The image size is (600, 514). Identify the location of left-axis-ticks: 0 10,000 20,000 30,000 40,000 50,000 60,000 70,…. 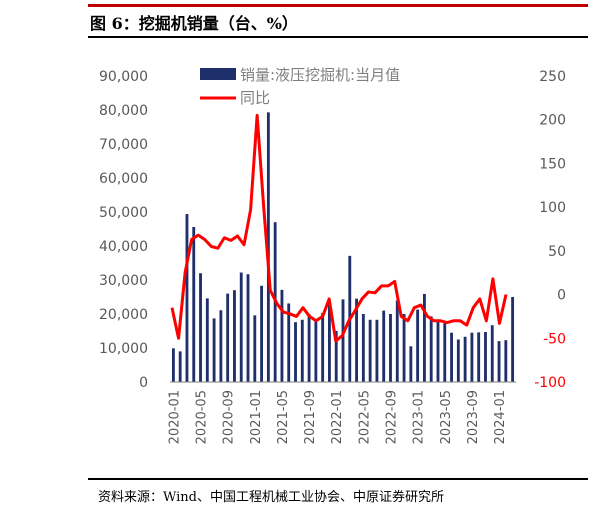
(123, 230).